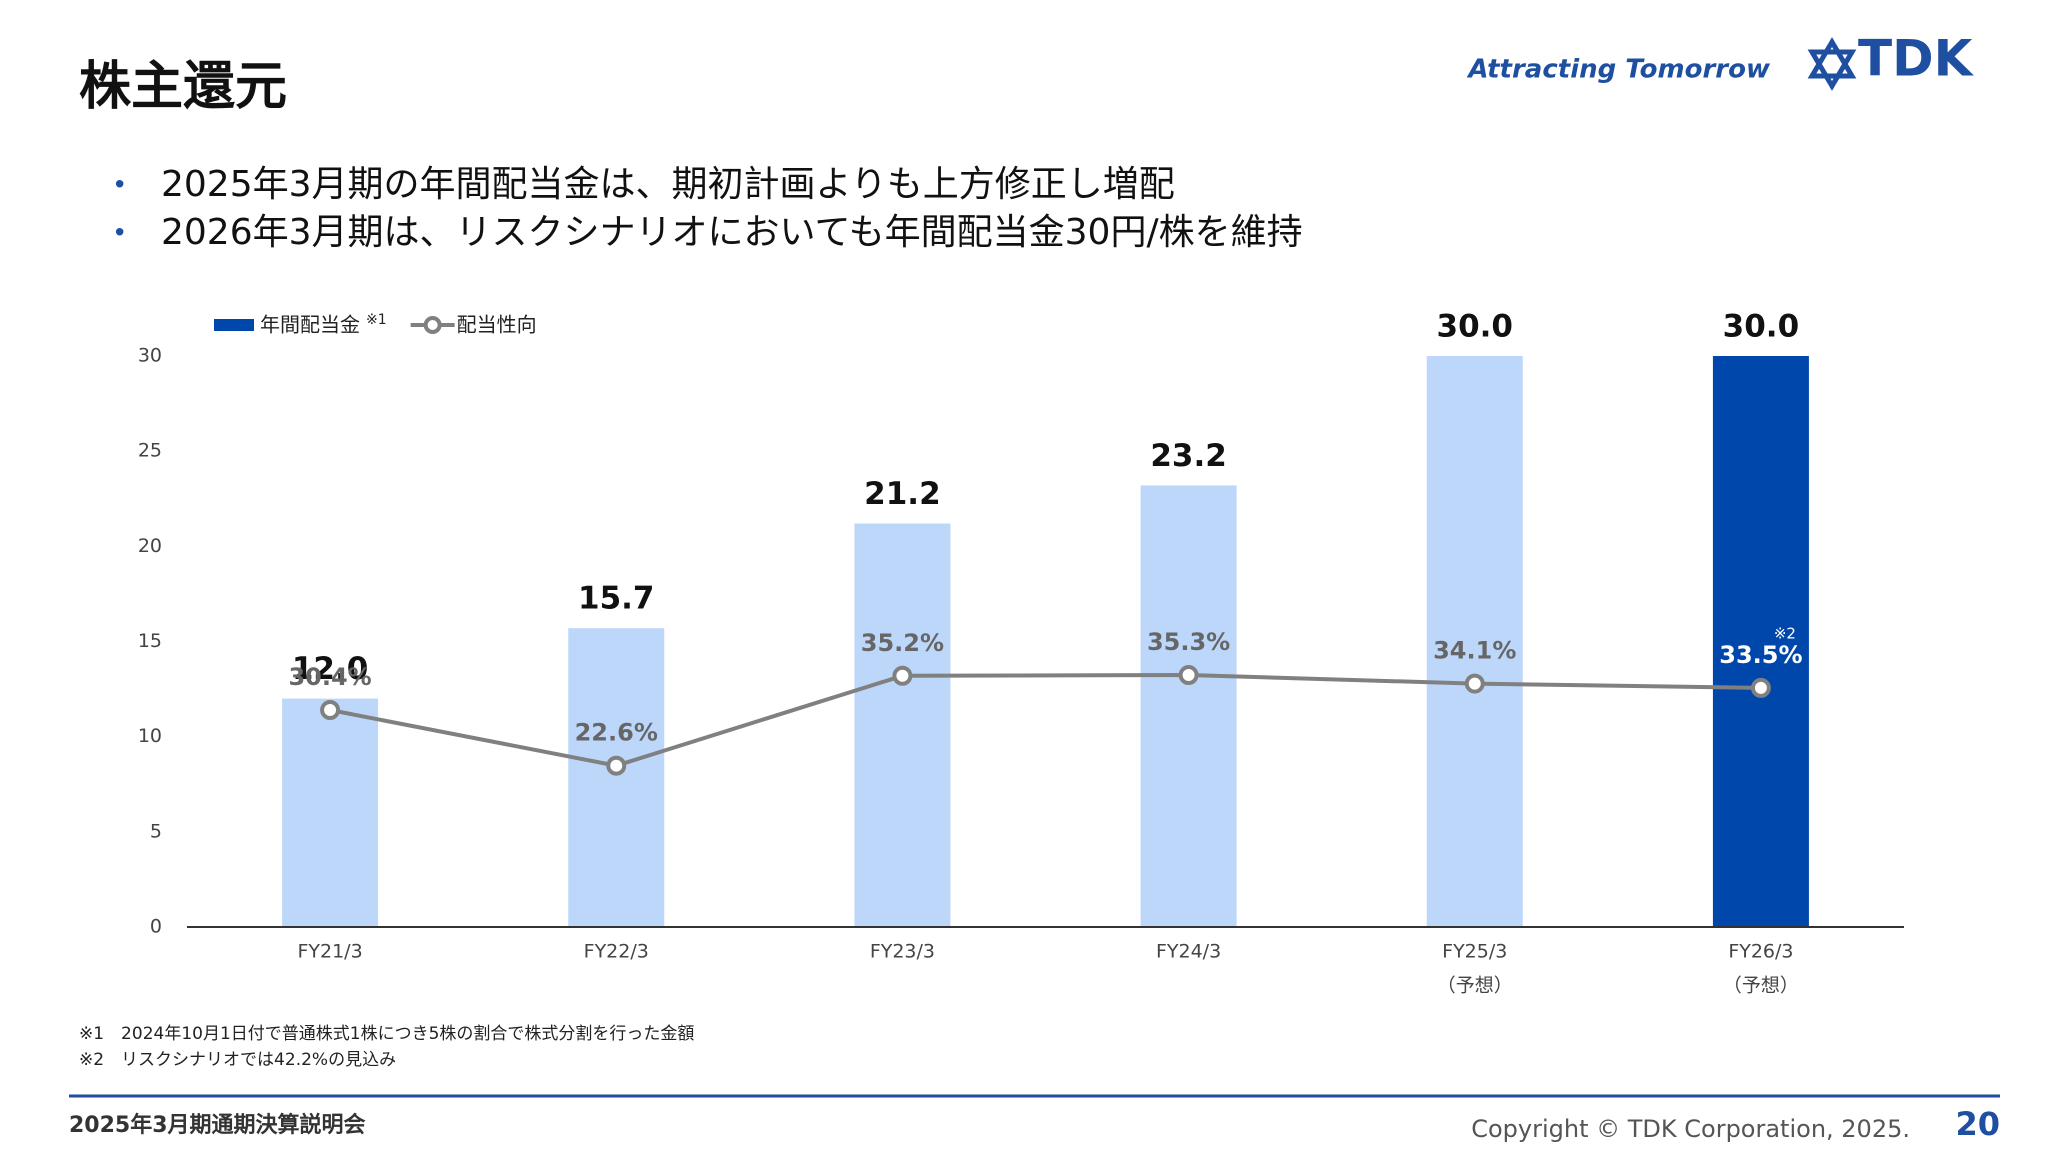 This screenshot has width=2048, height=1152. What do you see at coordinates (1474, 651) in the screenshot?
I see `line-label: 34.1%` at bounding box center [1474, 651].